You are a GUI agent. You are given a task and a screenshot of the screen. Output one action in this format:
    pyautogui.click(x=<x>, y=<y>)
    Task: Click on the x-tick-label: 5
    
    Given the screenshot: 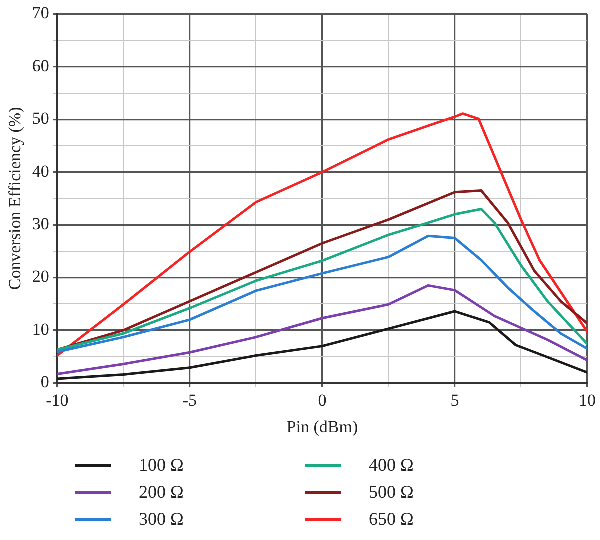 What is the action you would take?
    pyautogui.click(x=455, y=400)
    